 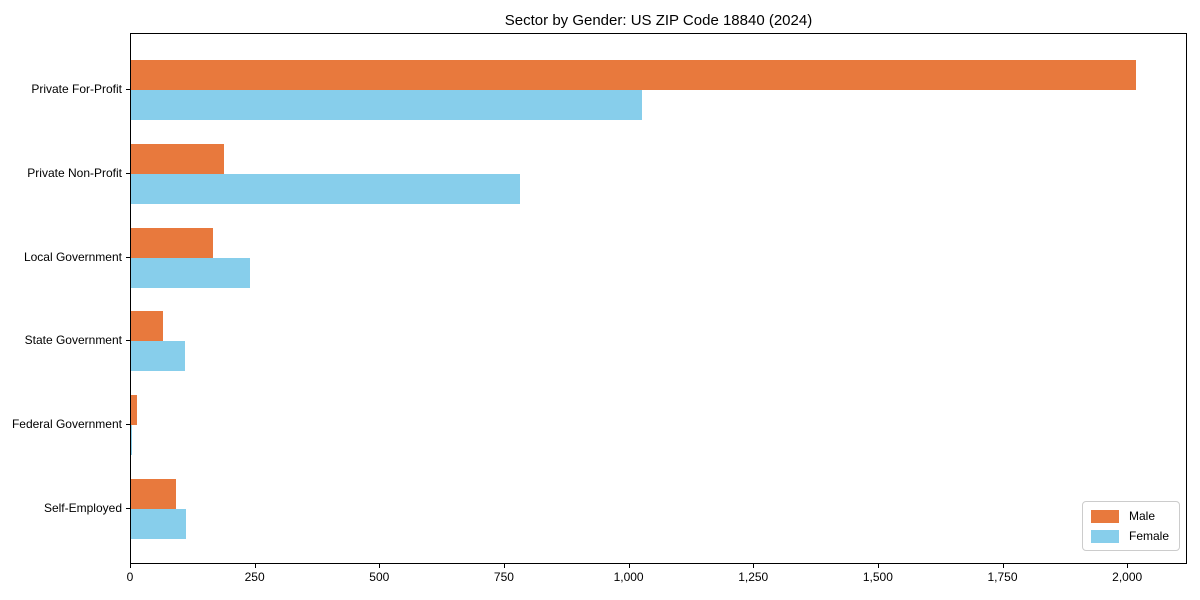 I want to click on bar-self-employed-female, so click(x=158, y=524).